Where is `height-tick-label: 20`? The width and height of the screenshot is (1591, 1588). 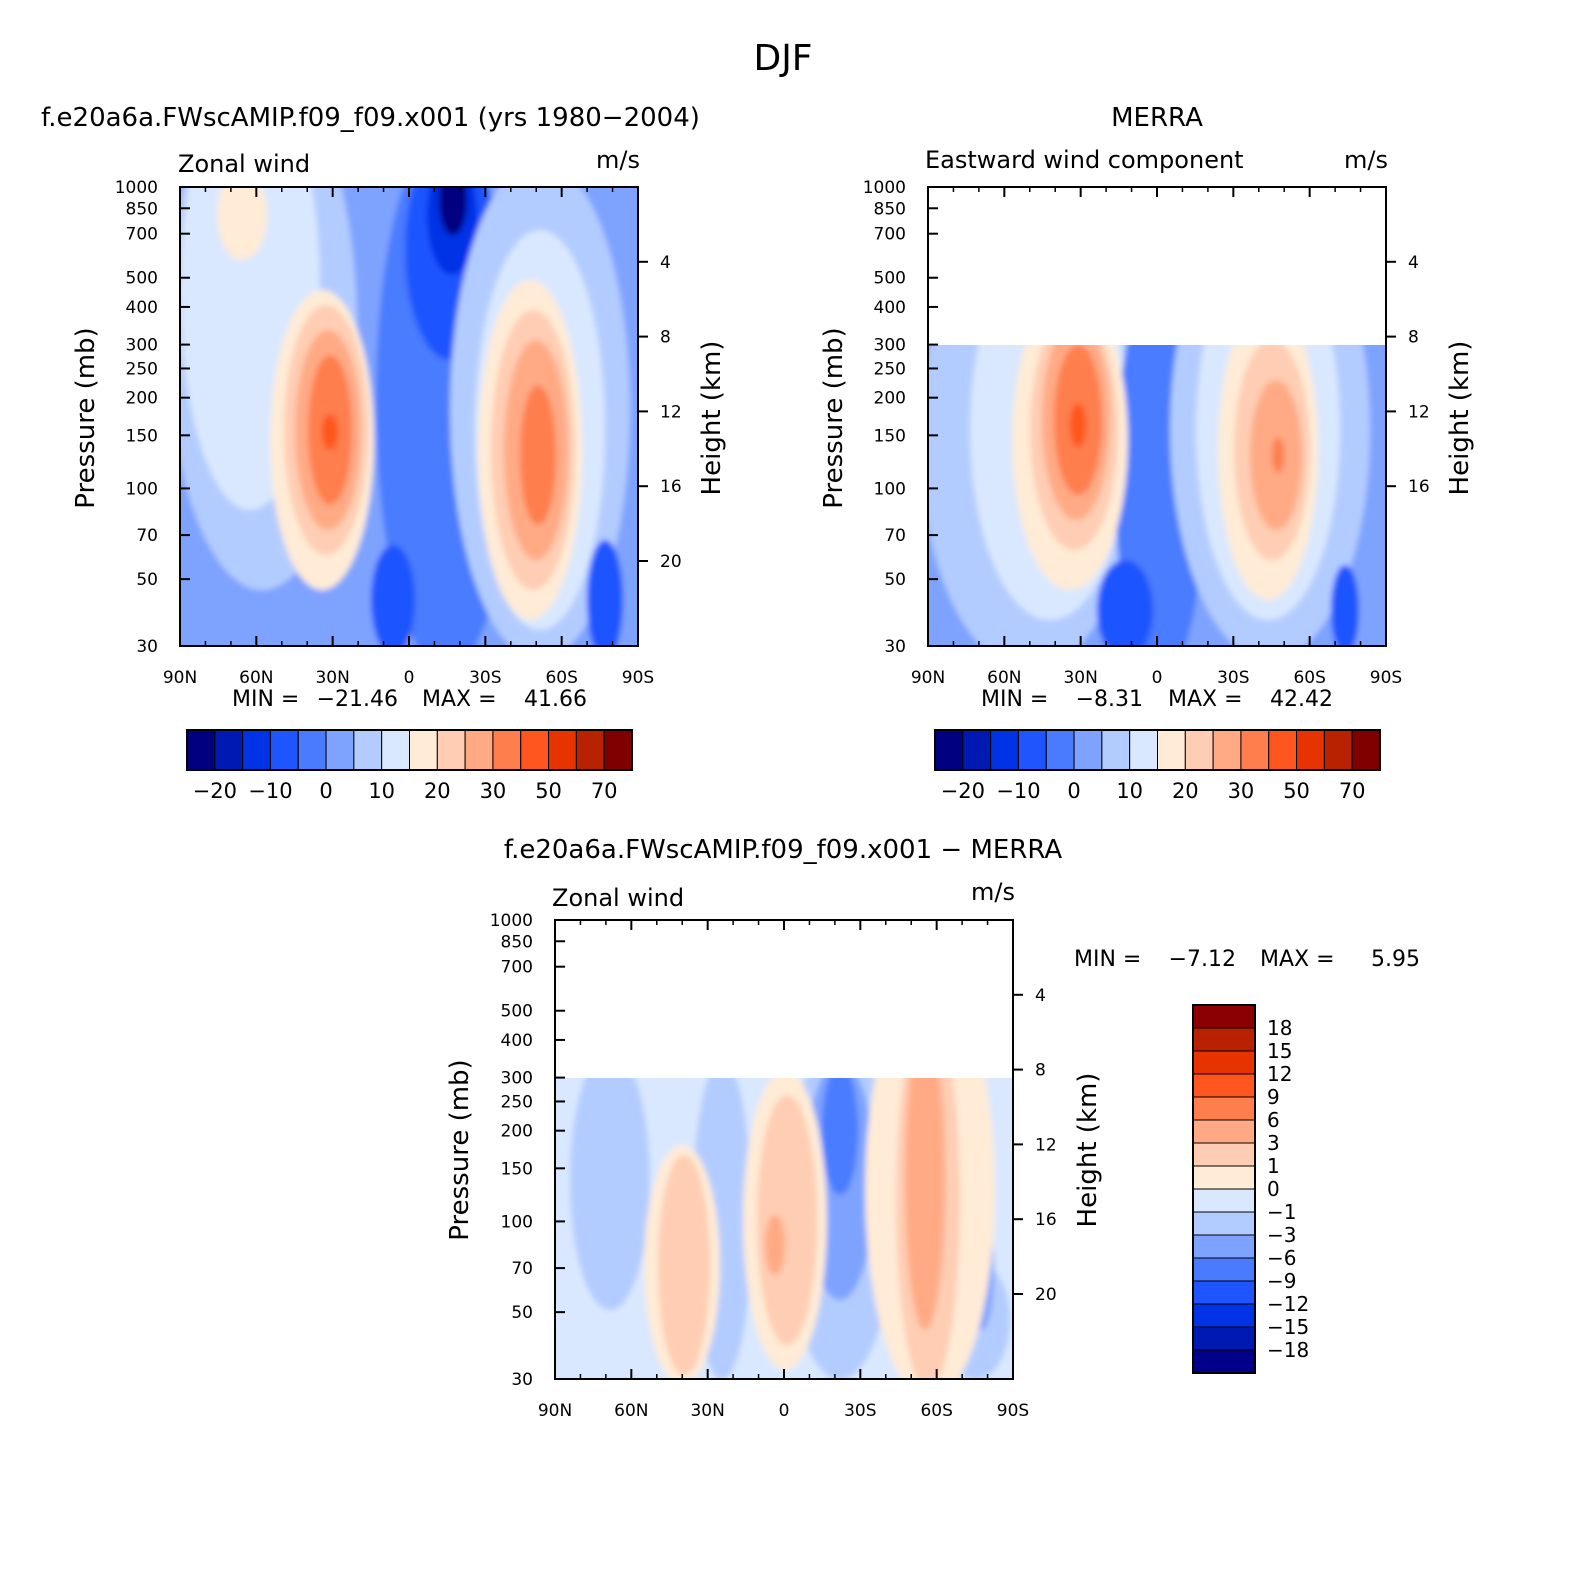
height-tick-label: 20 is located at coordinates (671, 562).